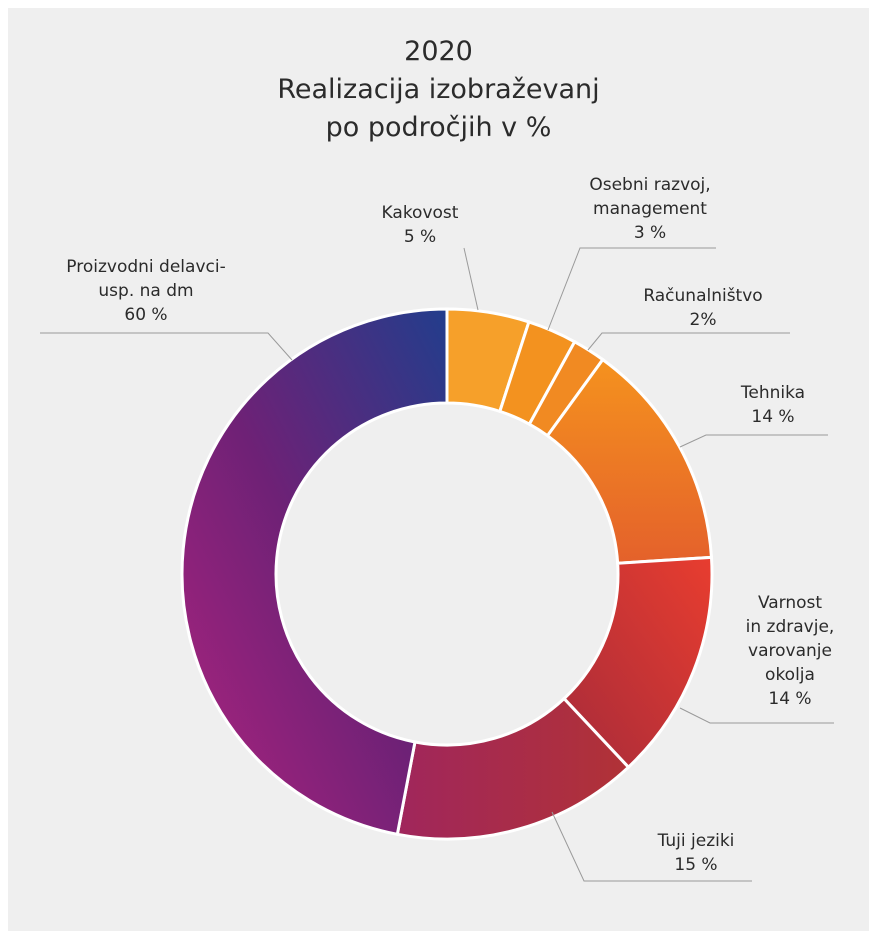 Image resolution: width=877 pixels, height=939 pixels. What do you see at coordinates (649, 185) in the screenshot?
I see `slice-label-line: Osebni razvoj,` at bounding box center [649, 185].